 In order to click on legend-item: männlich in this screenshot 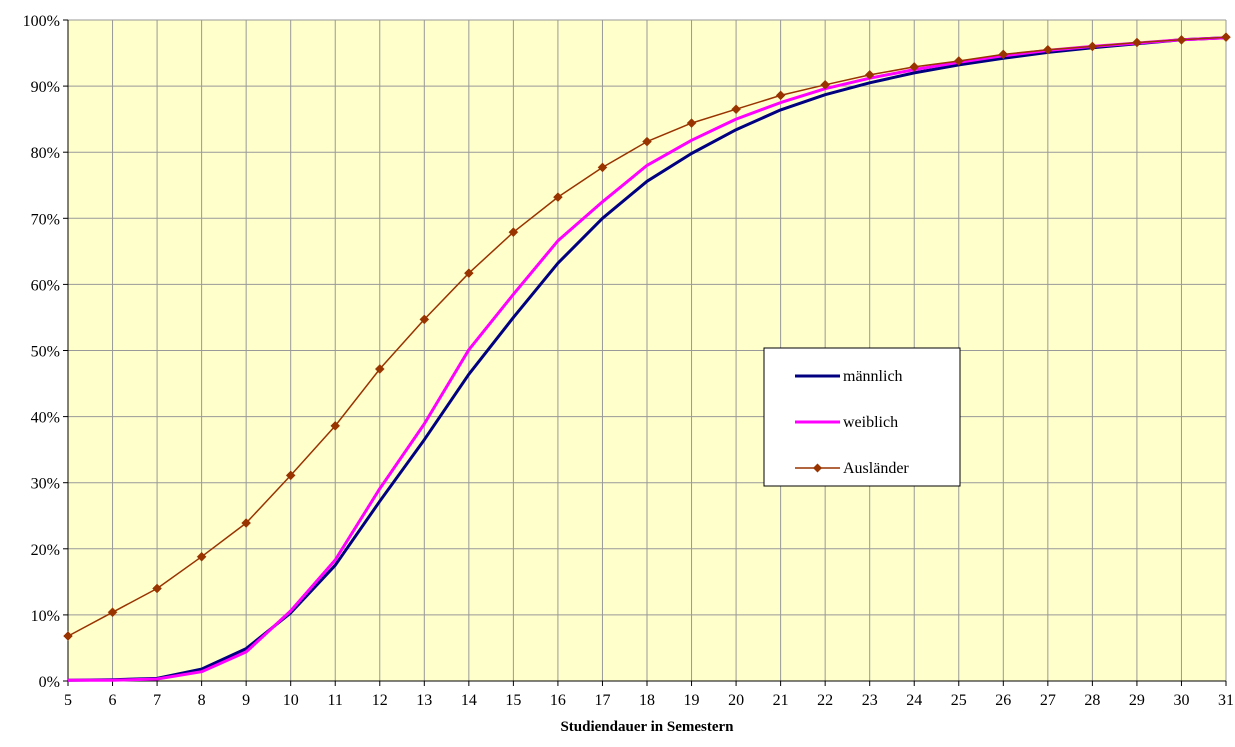, I will do `click(849, 376)`.